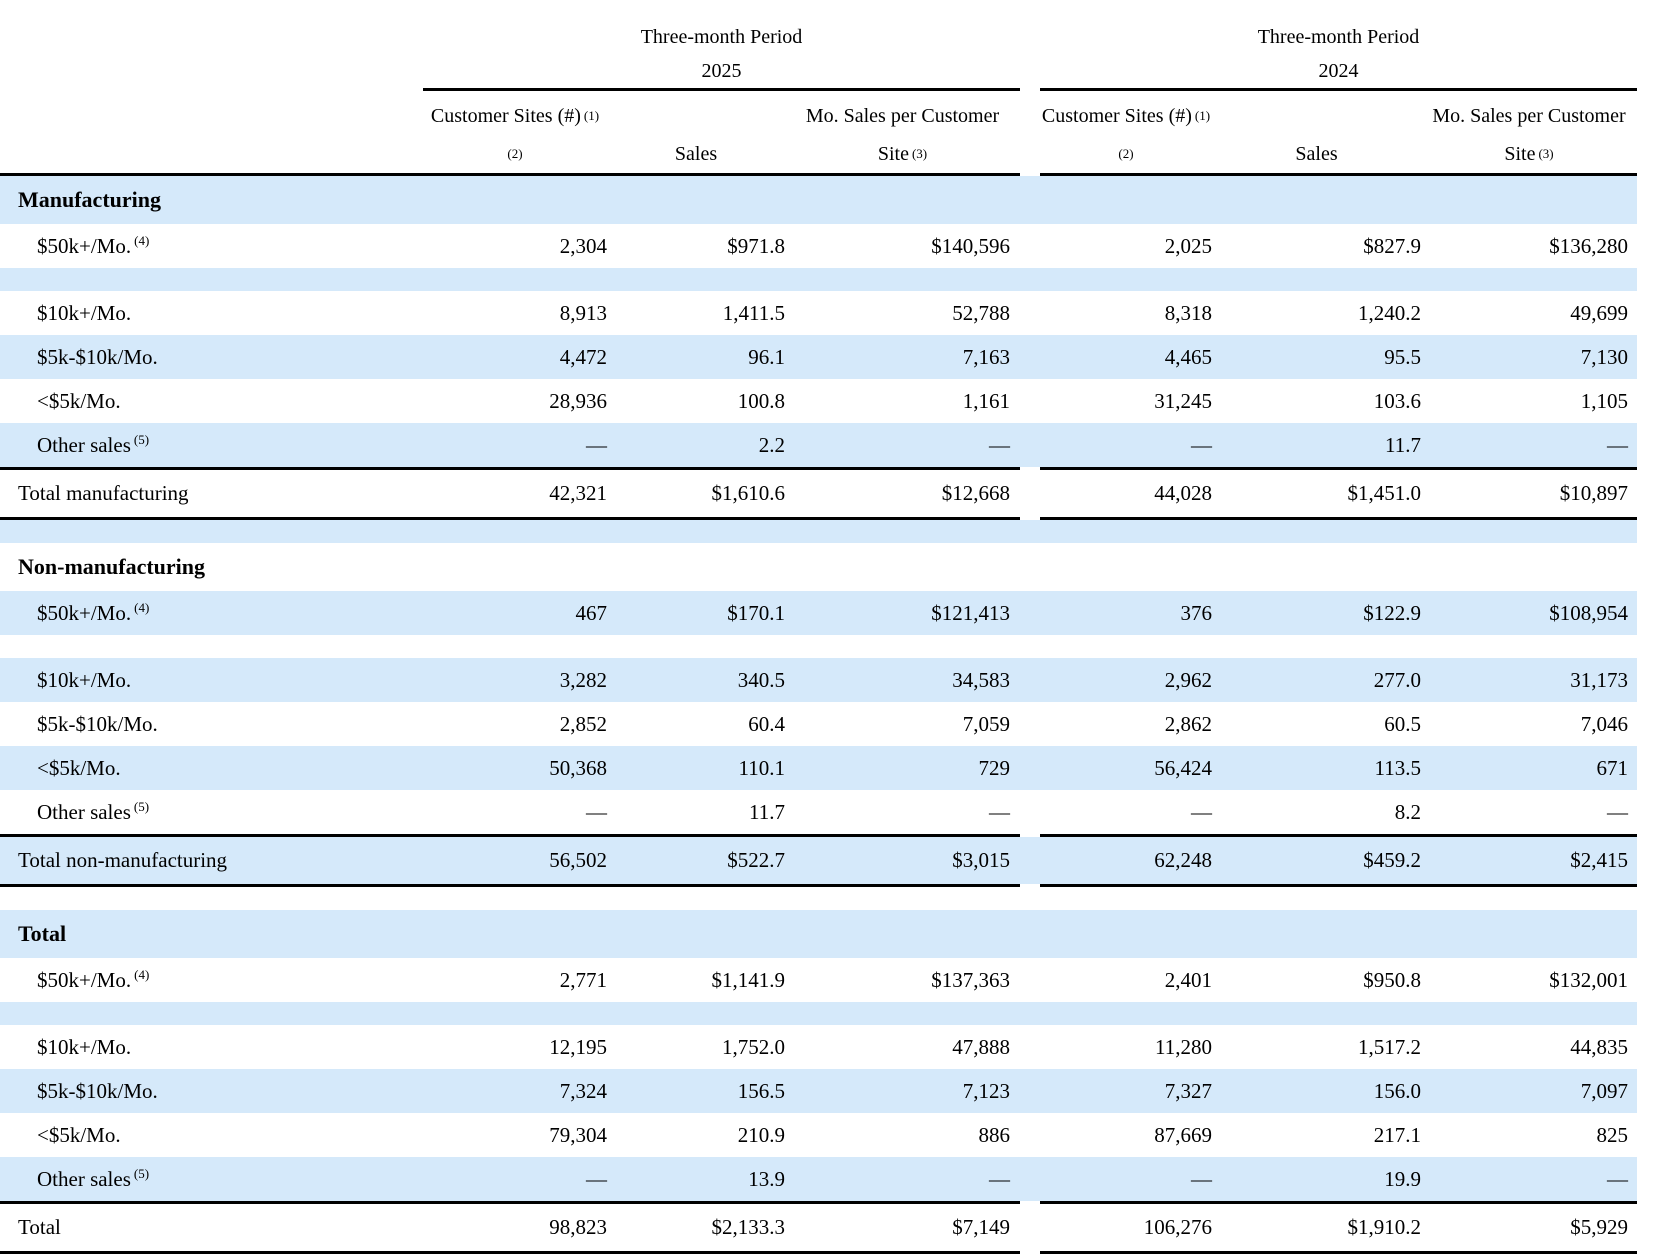 Image resolution: width=1662 pixels, height=1254 pixels. I want to click on period-title-2025: Three-month Period, so click(721, 36).